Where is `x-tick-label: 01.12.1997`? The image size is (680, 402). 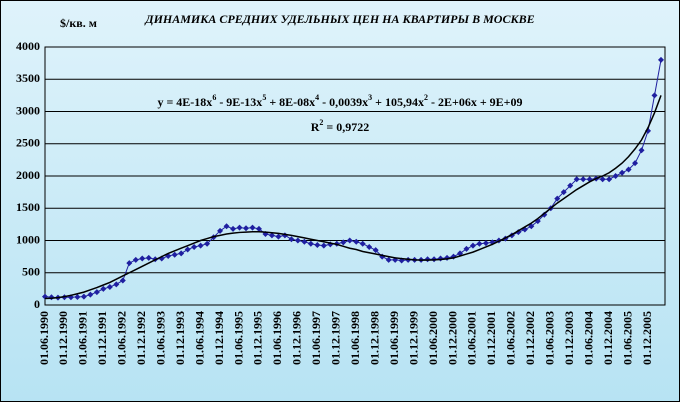
x-tick-label: 01.12.1997 is located at coordinates (336, 338).